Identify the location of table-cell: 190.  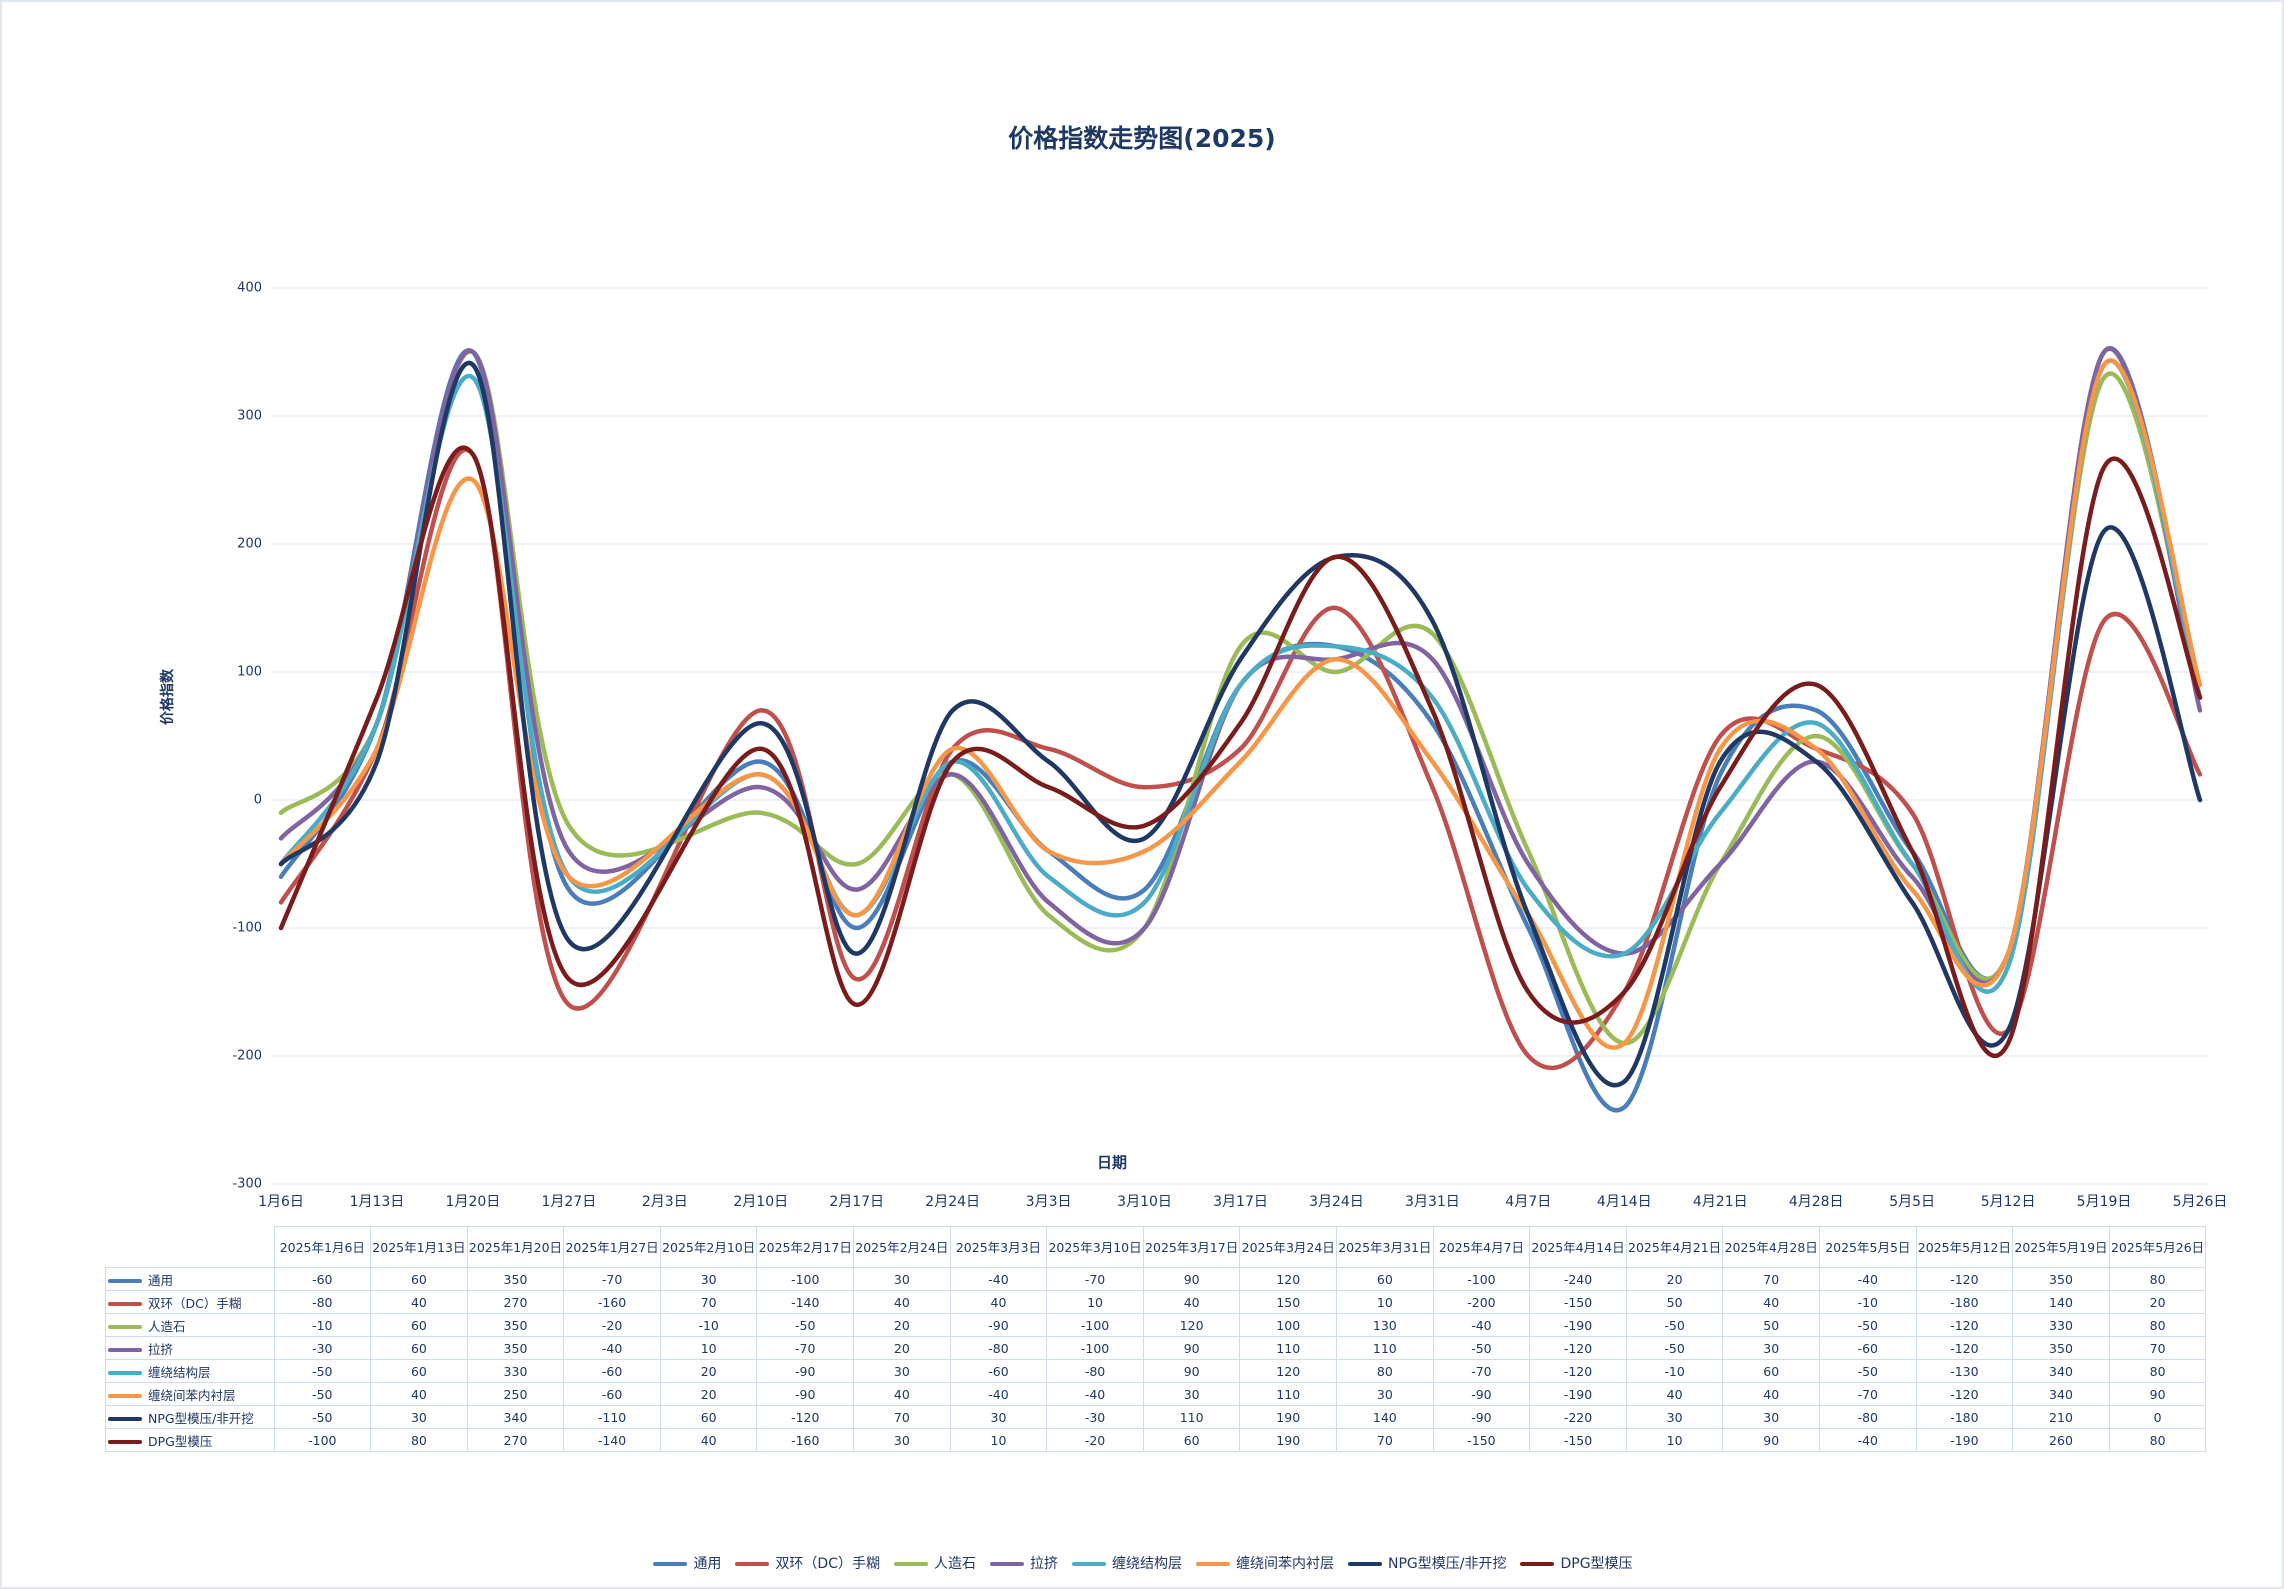
(1288, 1417).